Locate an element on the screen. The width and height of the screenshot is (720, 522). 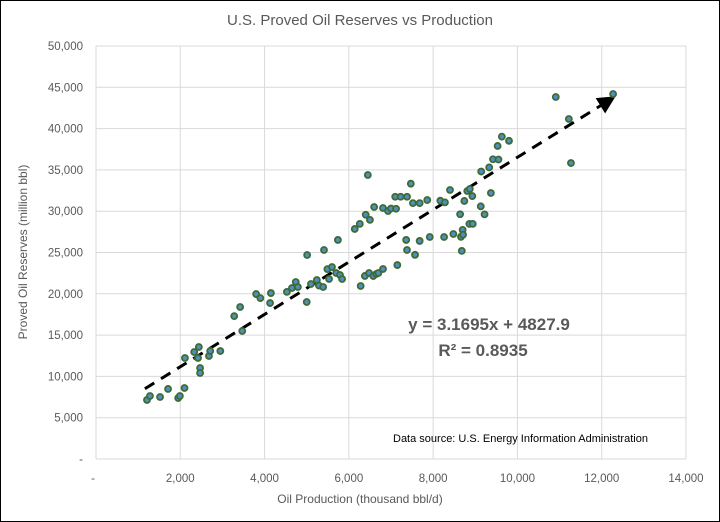
x-tick-label: 4,000 is located at coordinates (264, 479).